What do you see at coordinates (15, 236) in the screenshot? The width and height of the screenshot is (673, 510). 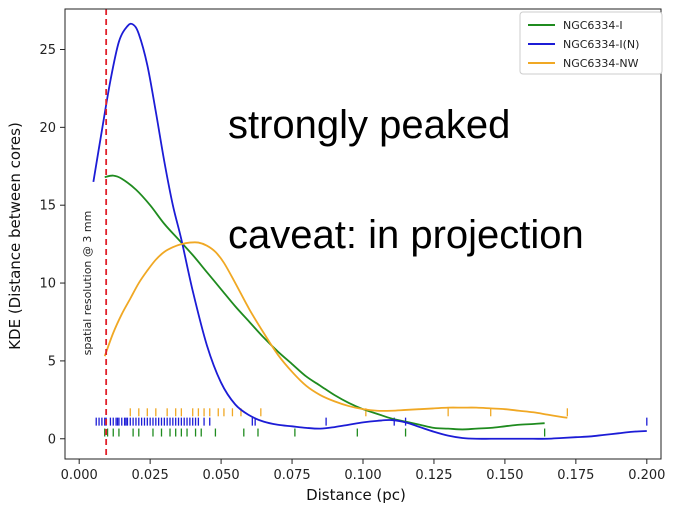 I see `y-axis-label: KDE (Distance between cores)` at bounding box center [15, 236].